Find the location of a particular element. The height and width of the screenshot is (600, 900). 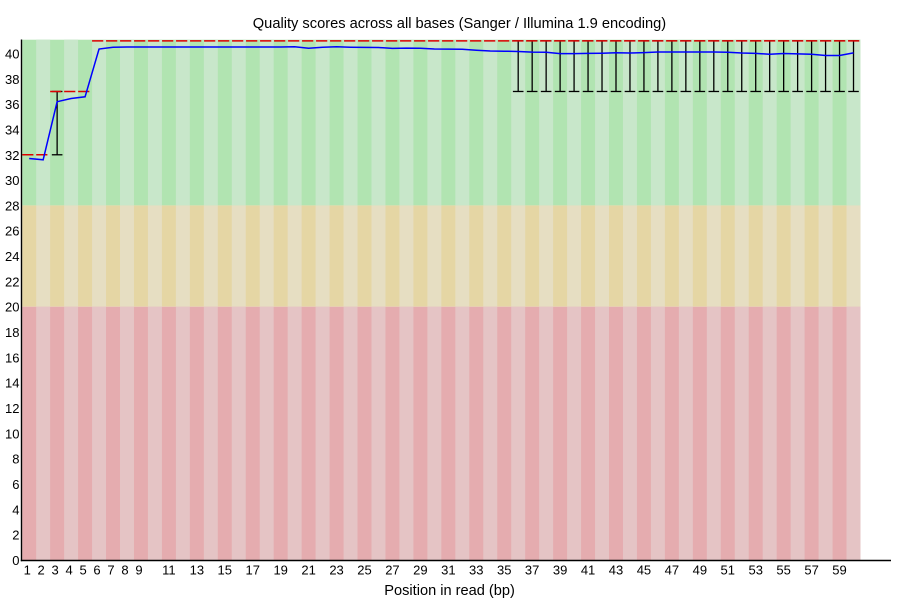

svg-text: 47 is located at coordinates (672, 570).